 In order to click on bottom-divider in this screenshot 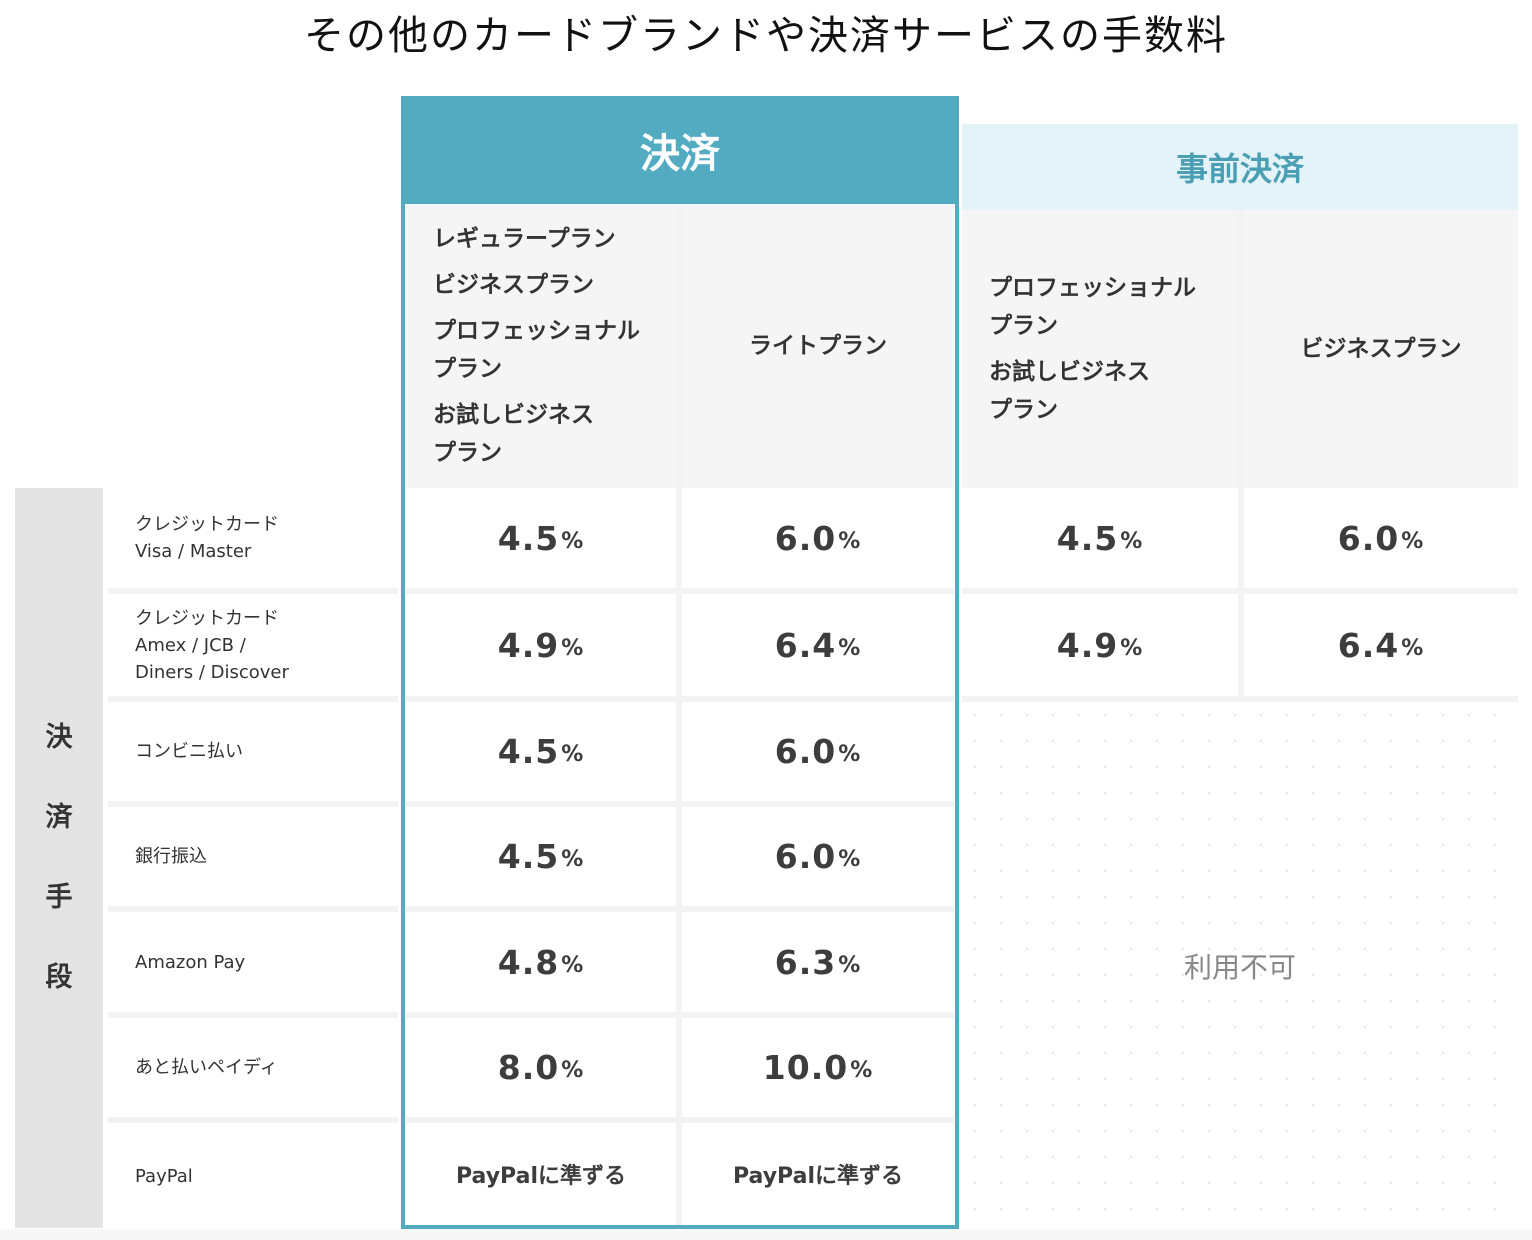, I will do `click(766, 1234)`.